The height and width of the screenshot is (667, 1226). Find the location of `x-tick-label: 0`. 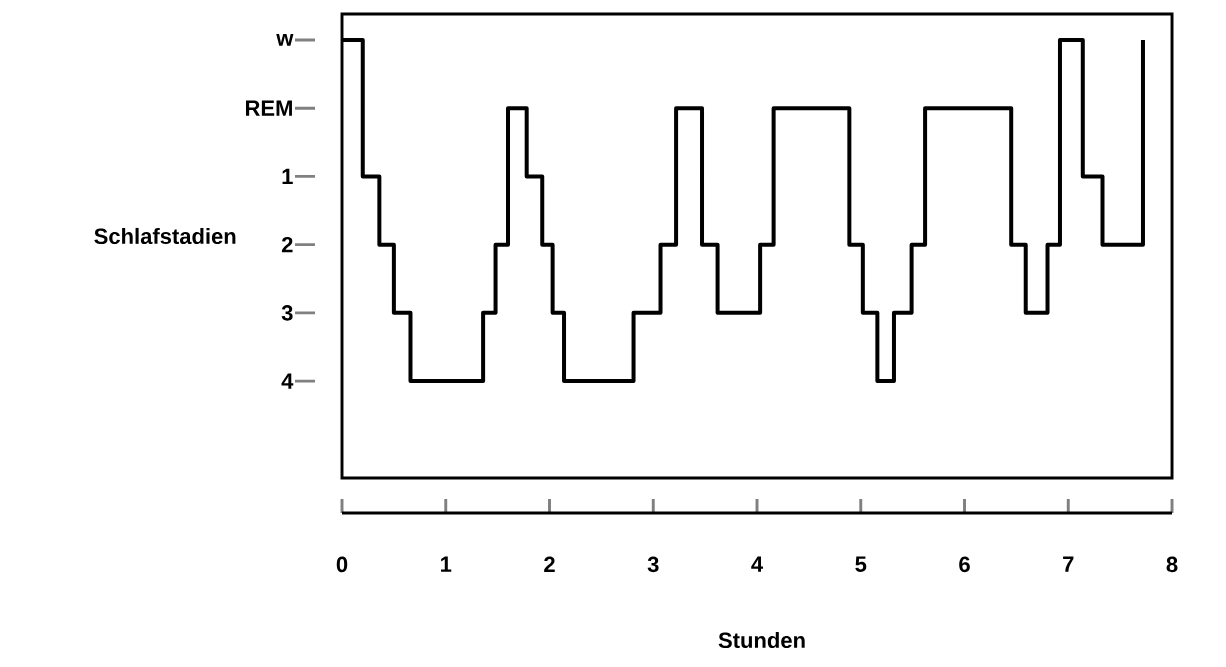

x-tick-label: 0 is located at coordinates (342, 564).